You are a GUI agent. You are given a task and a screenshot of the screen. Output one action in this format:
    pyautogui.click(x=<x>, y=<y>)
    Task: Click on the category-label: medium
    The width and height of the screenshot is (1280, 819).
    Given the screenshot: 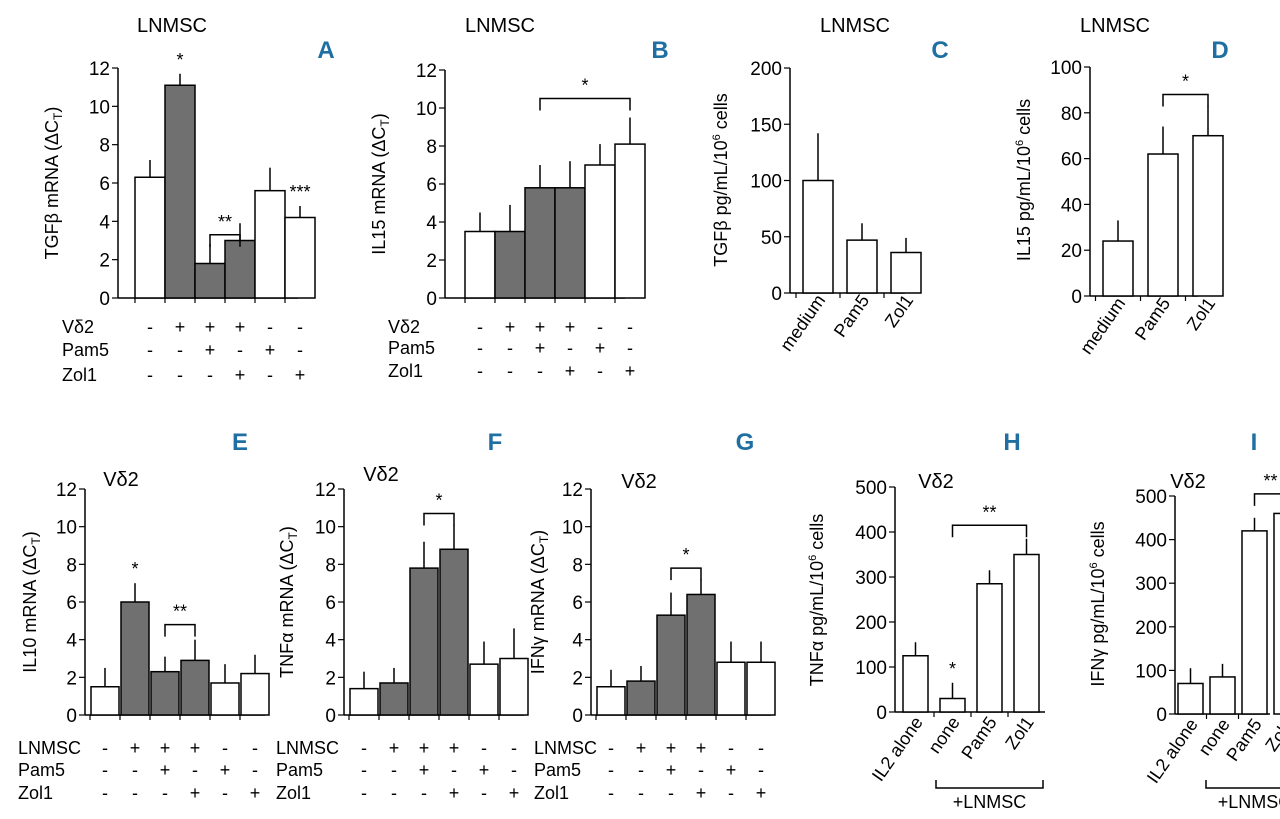 What is the action you would take?
    pyautogui.click(x=1102, y=326)
    